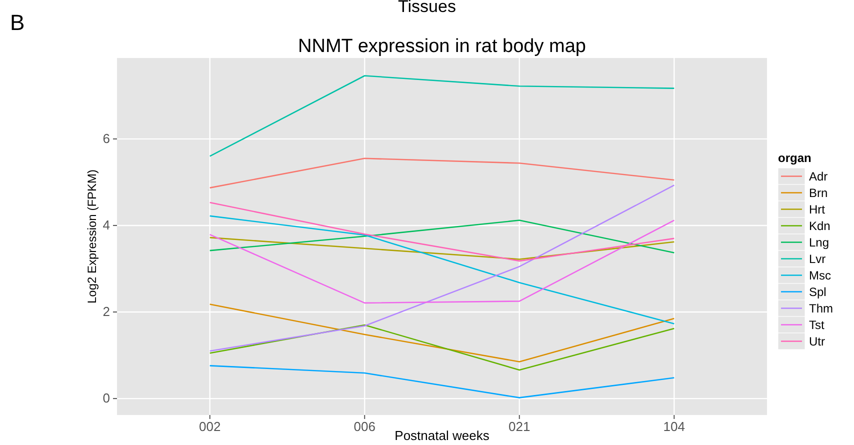 Image resolution: width=854 pixels, height=445 pixels. I want to click on legend-label: Adr, so click(818, 177).